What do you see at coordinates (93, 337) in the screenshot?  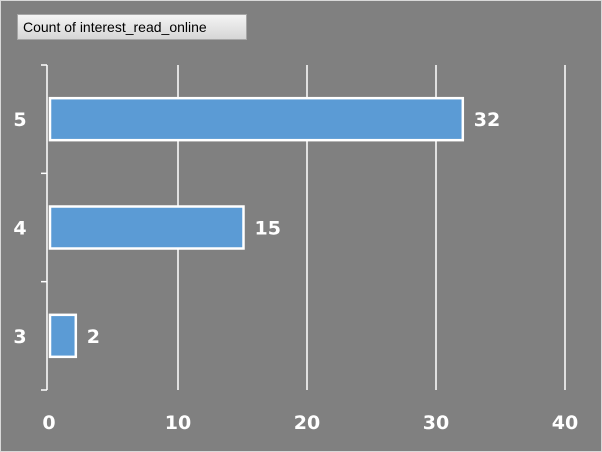 I see `data-label: 2` at bounding box center [93, 337].